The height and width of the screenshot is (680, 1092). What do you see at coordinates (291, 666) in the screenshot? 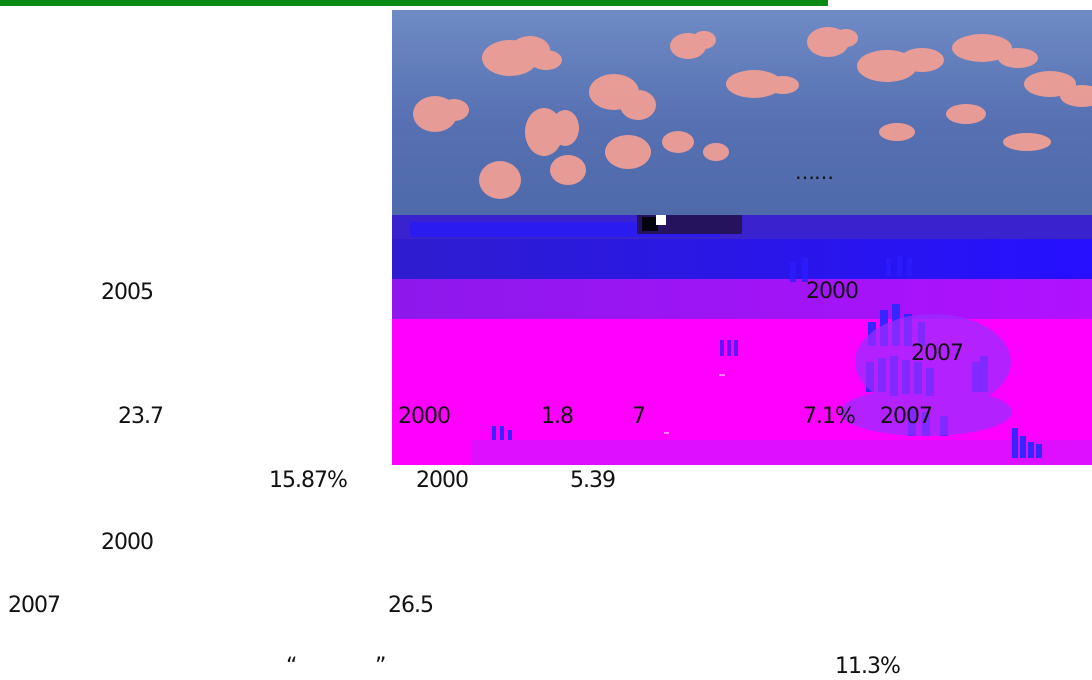
I see `left-quote-mark: “` at bounding box center [291, 666].